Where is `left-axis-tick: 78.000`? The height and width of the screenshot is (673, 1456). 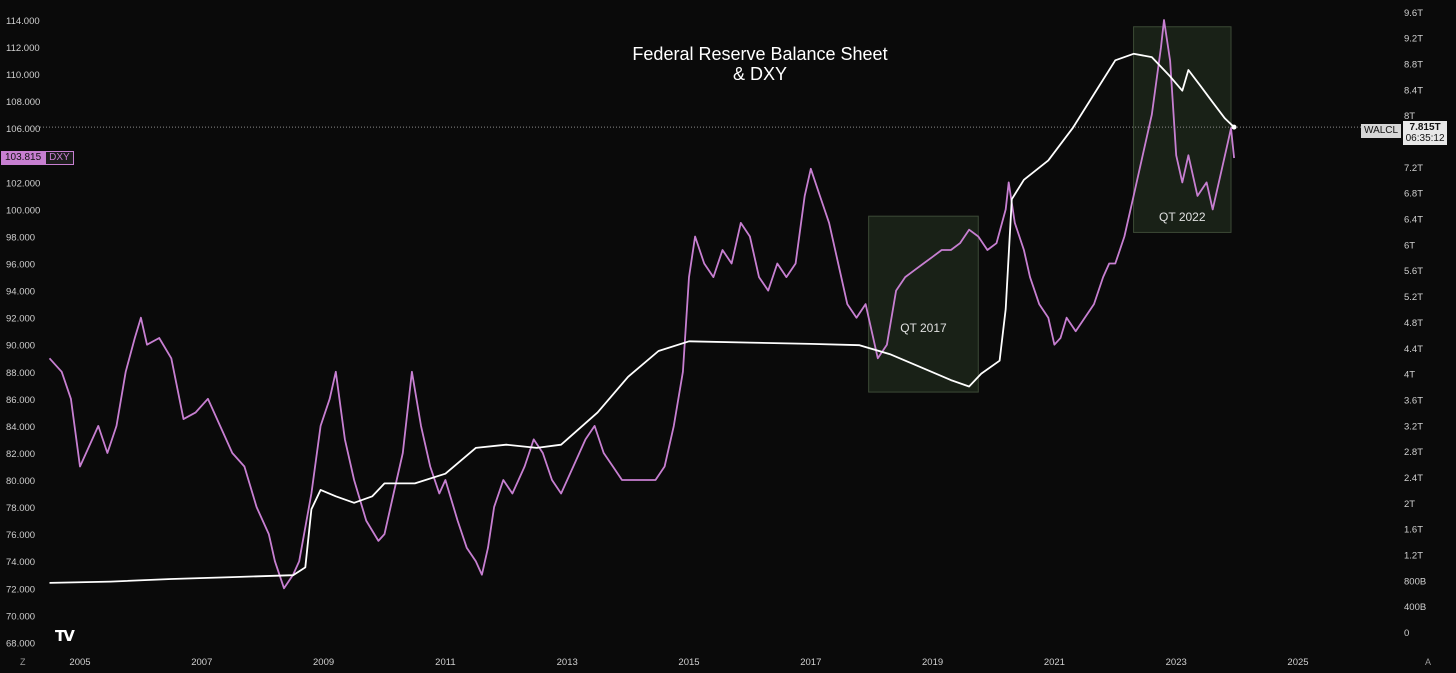
left-axis-tick: 78.000 is located at coordinates (20, 508).